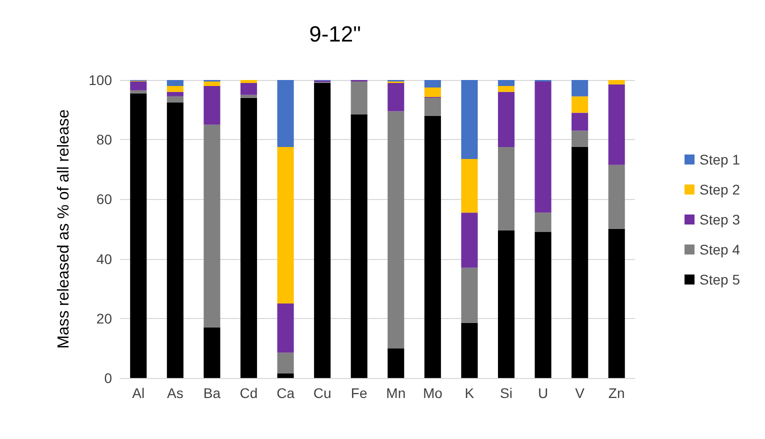  Describe the element at coordinates (104, 318) in the screenshot. I see `y-tick-label: 20` at that location.